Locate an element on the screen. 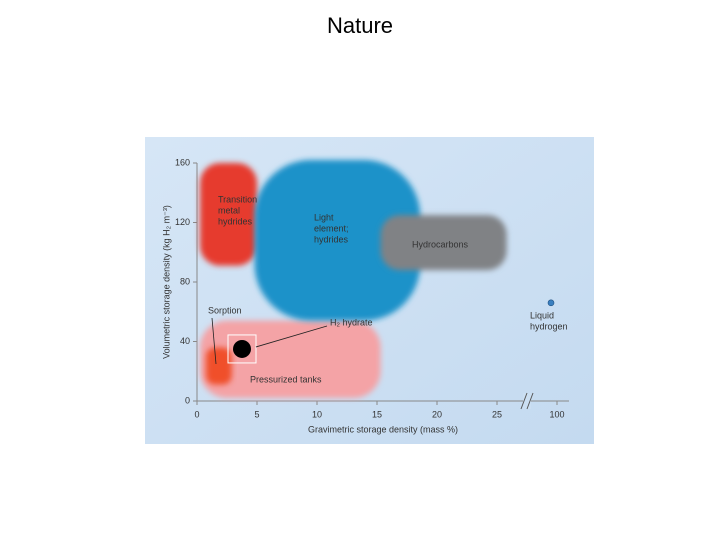 The image size is (720, 545). x-tick-label: 100 is located at coordinates (556, 414).